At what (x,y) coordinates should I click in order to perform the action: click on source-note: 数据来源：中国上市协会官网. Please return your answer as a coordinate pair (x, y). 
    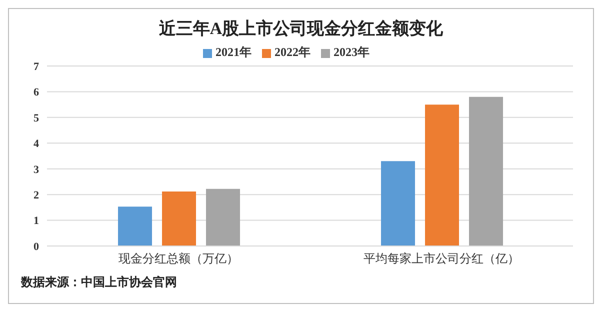
    Looking at the image, I should click on (99, 282).